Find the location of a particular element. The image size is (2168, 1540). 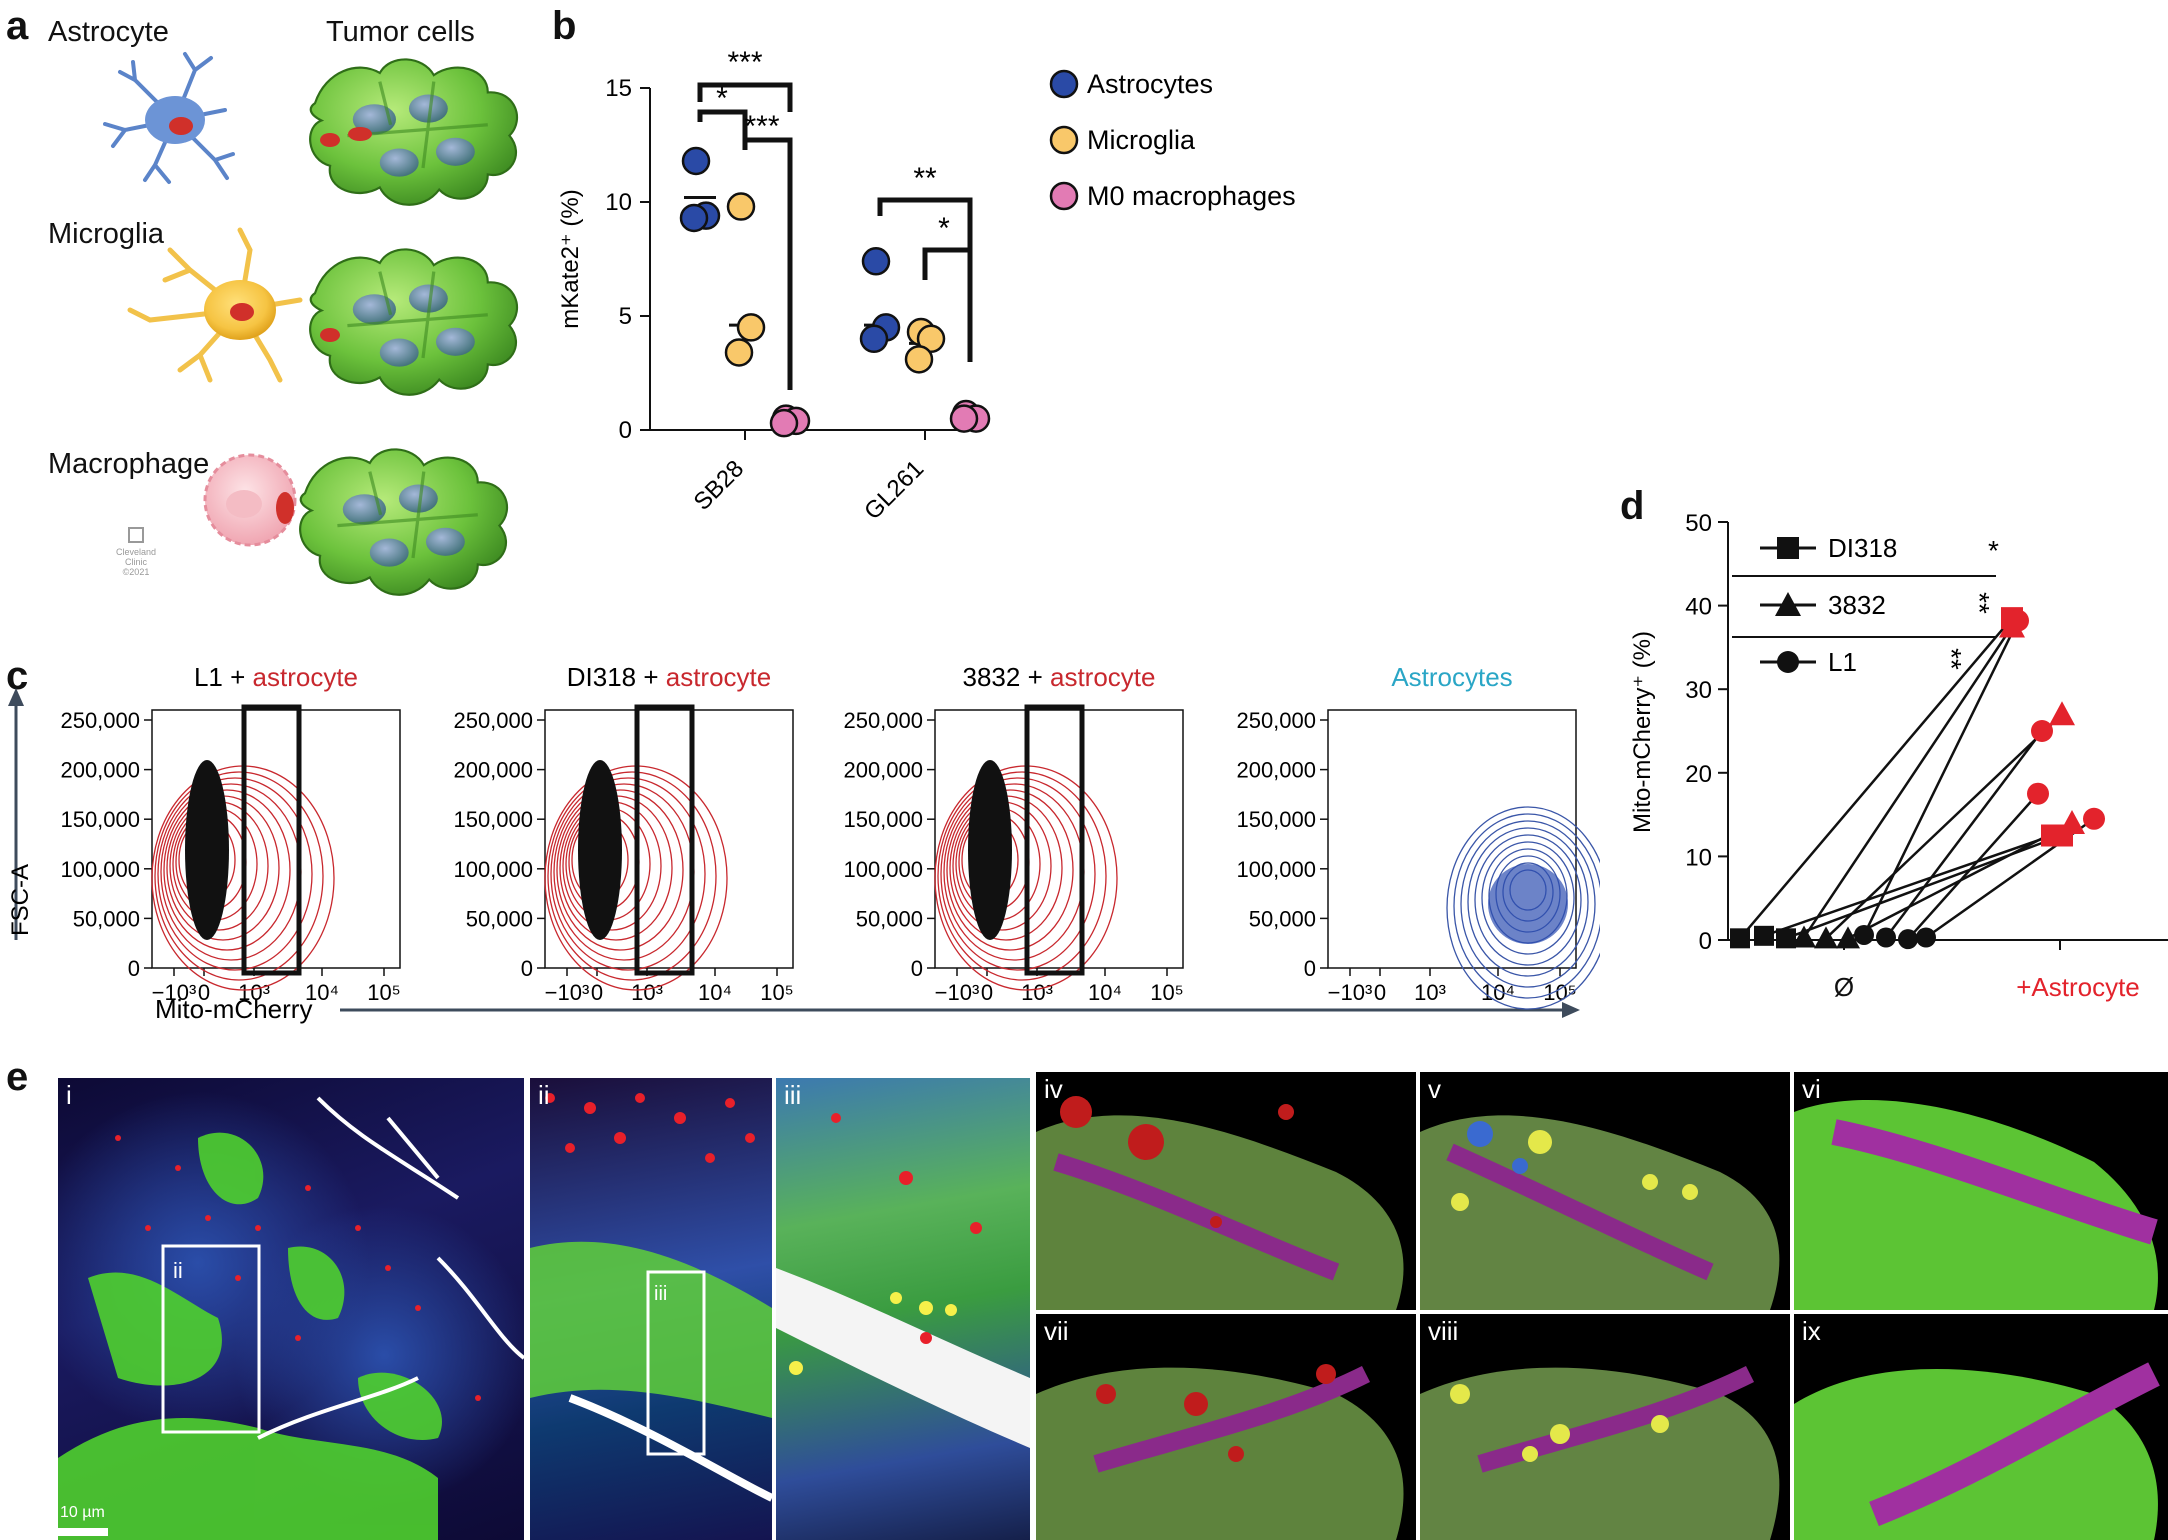

significance-label: * is located at coordinates (1993, 550).